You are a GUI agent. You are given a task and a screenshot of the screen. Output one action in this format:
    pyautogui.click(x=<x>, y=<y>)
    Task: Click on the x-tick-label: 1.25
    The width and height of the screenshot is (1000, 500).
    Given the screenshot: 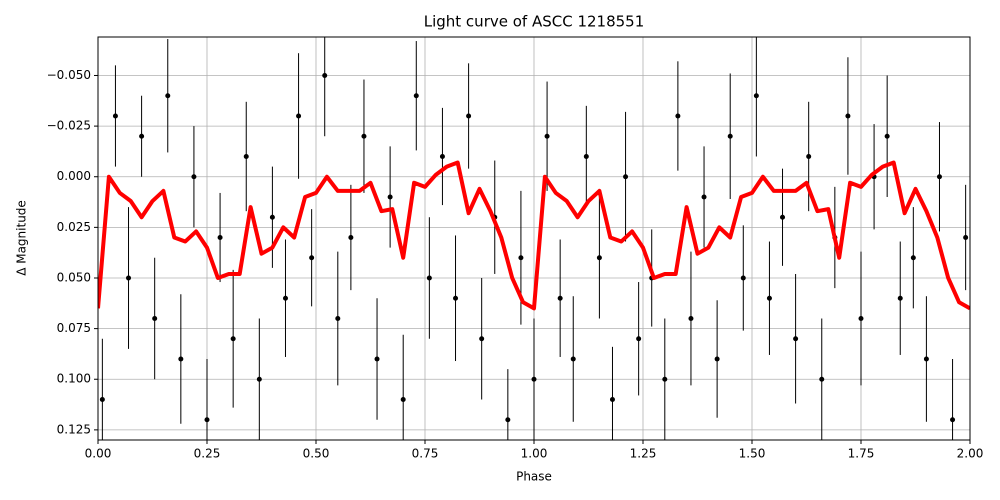 What is the action you would take?
    pyautogui.click(x=643, y=454)
    